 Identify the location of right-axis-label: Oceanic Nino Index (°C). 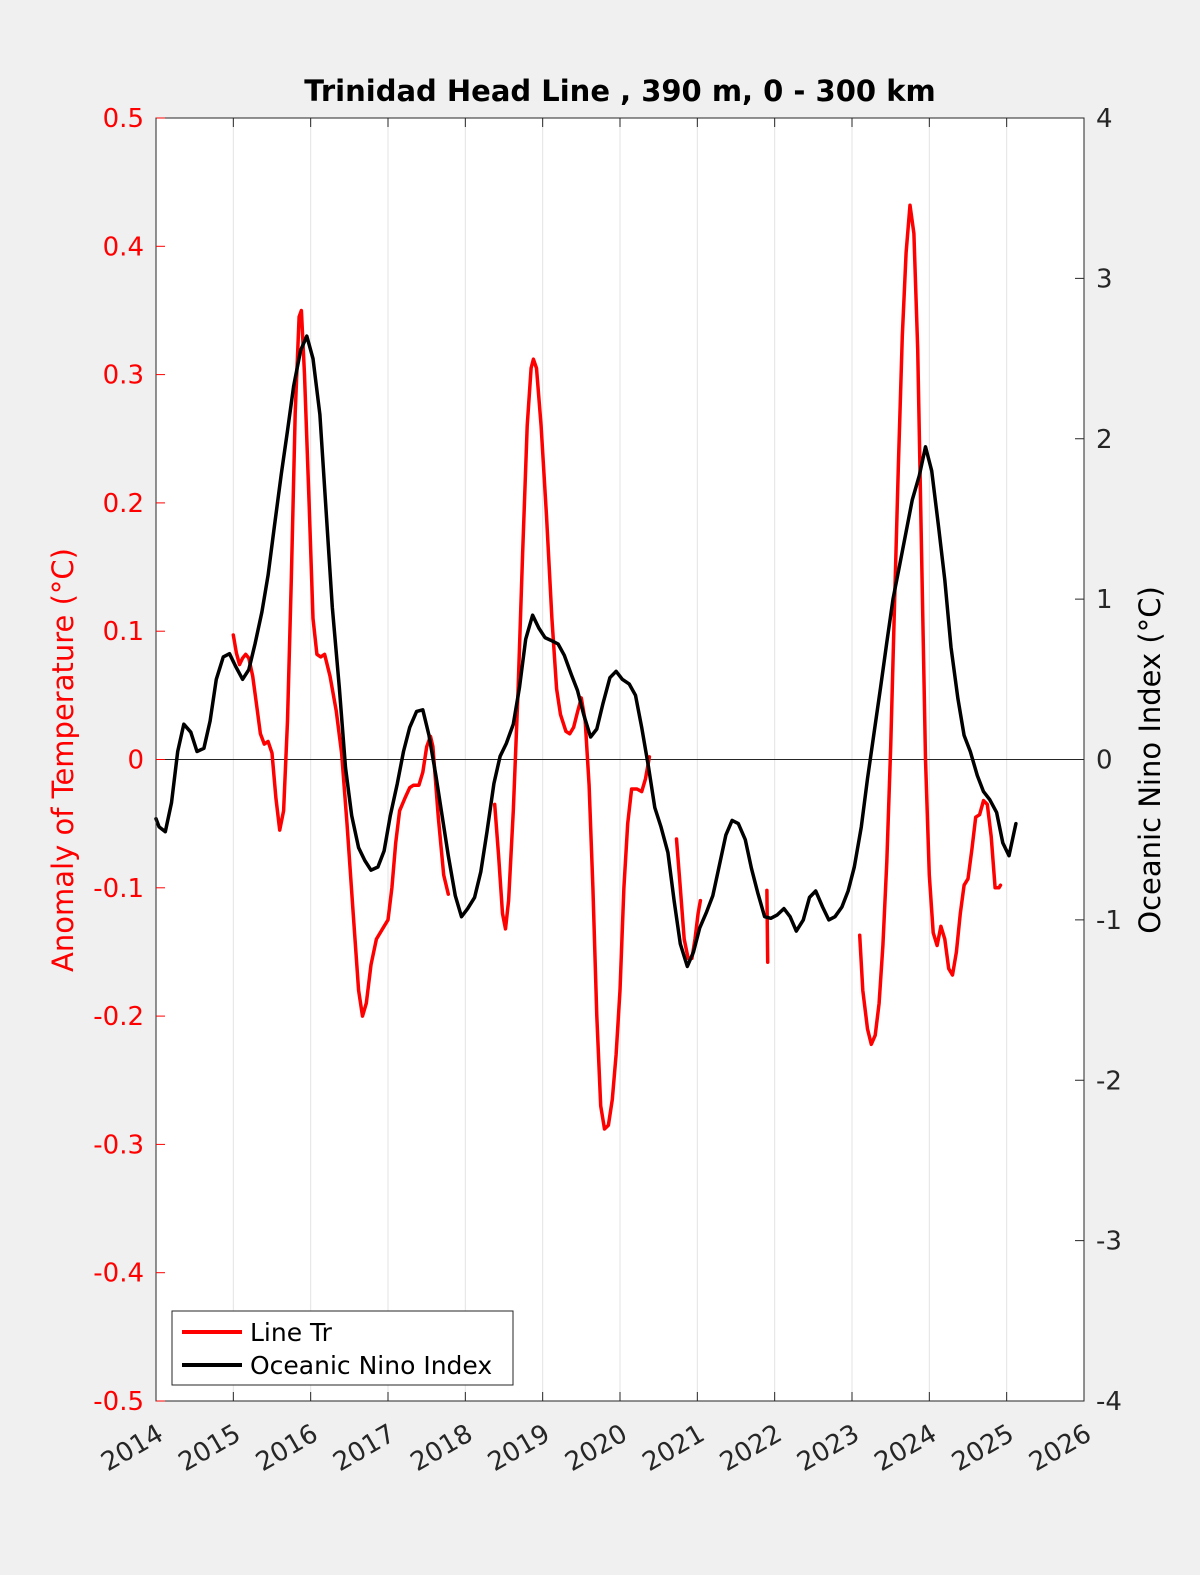
(1150, 760).